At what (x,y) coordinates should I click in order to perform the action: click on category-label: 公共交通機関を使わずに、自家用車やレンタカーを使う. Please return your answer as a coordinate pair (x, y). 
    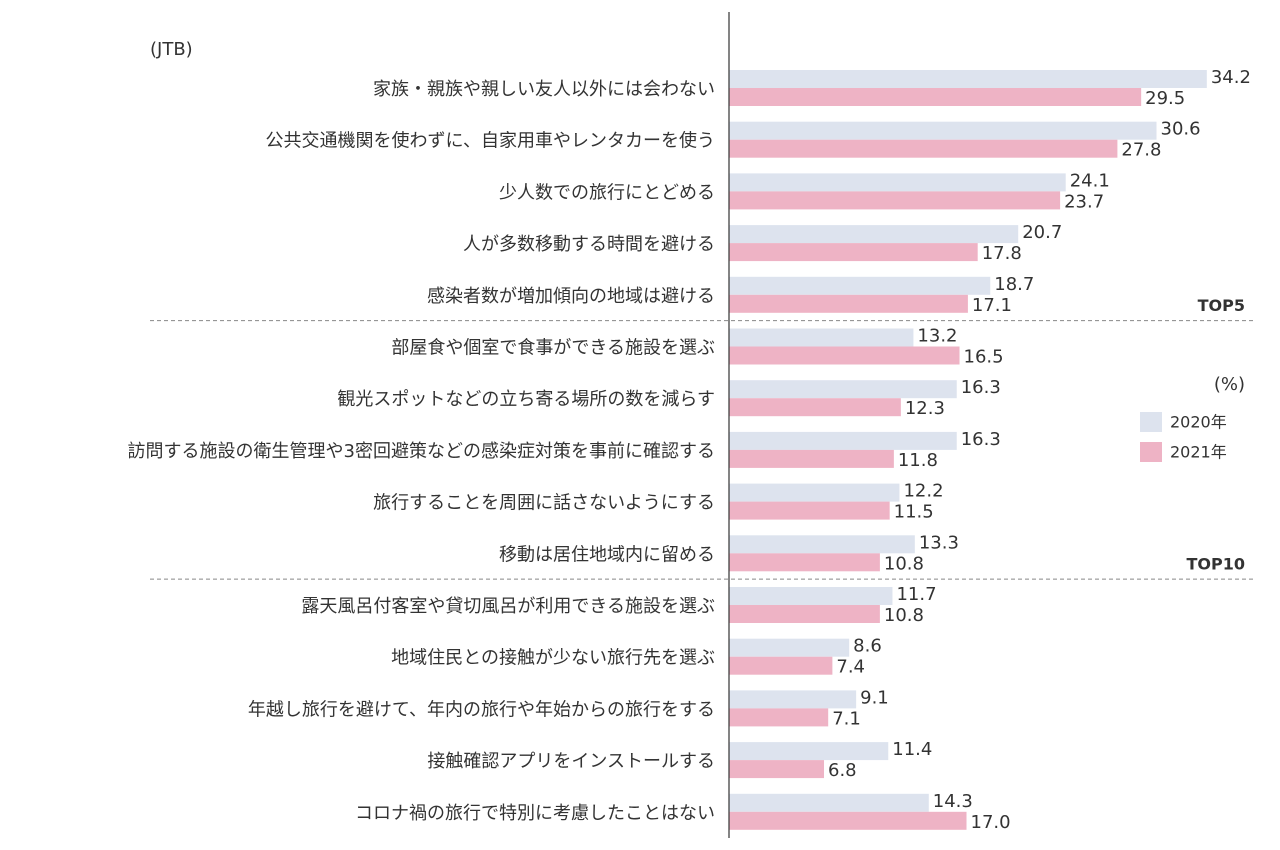
    Looking at the image, I should click on (490, 141).